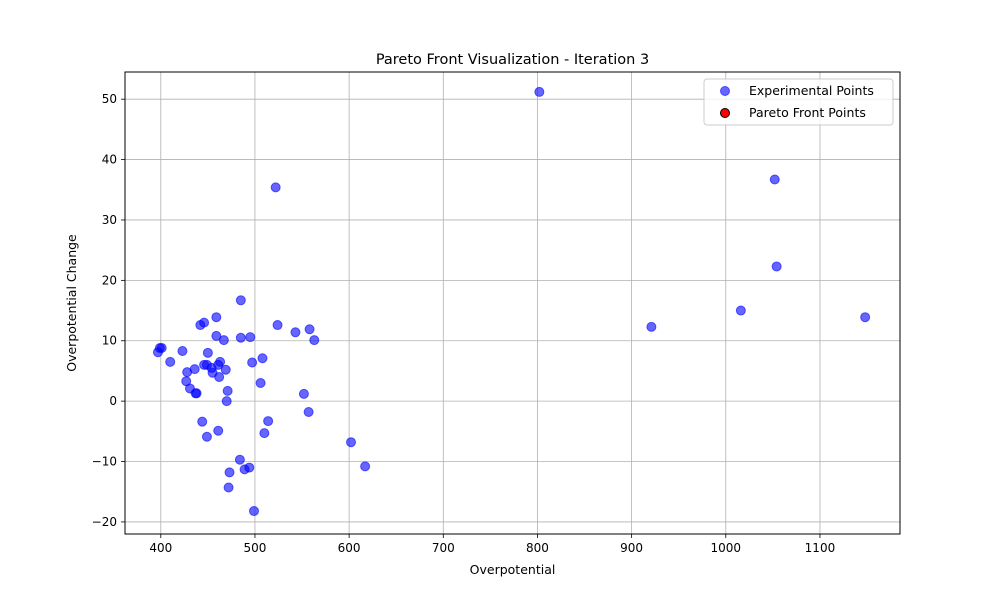  What do you see at coordinates (512, 60) in the screenshot?
I see `chart-title: Pareto Front Visualization - Iteration 3` at bounding box center [512, 60].